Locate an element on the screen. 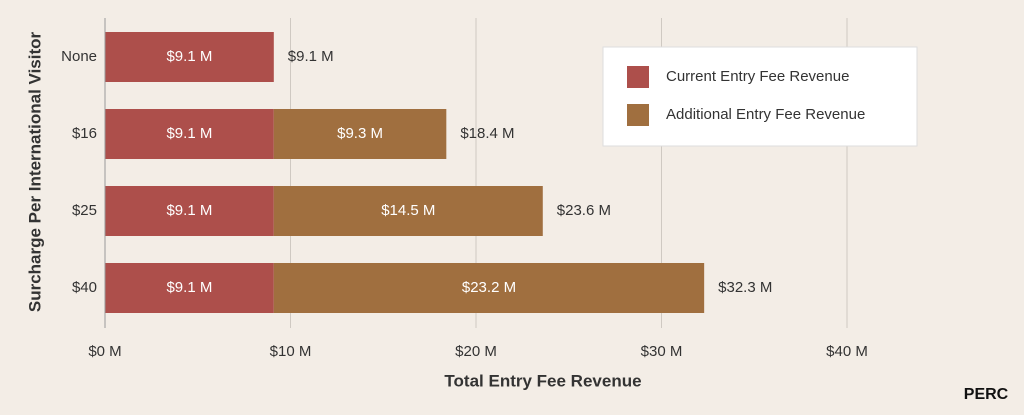  x-tick-label: $40 M is located at coordinates (847, 351).